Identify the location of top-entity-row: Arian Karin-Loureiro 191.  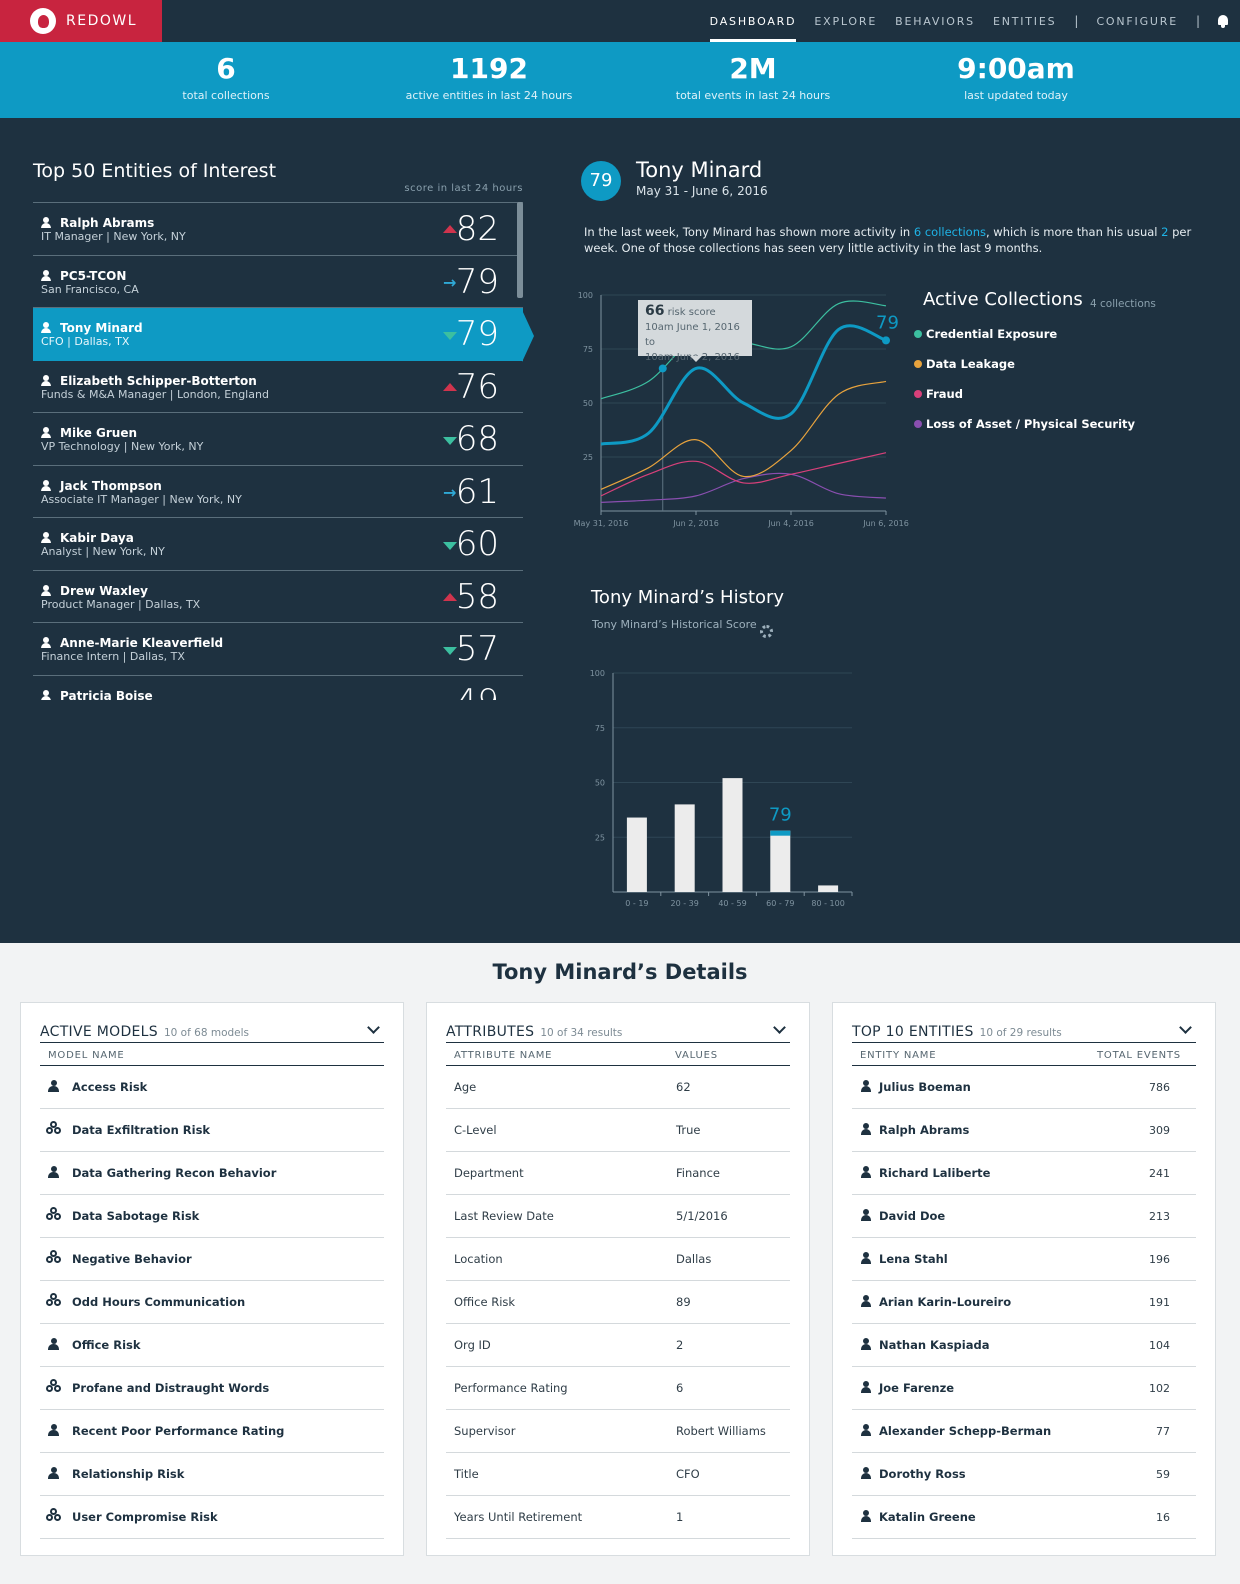
(1024, 1302).